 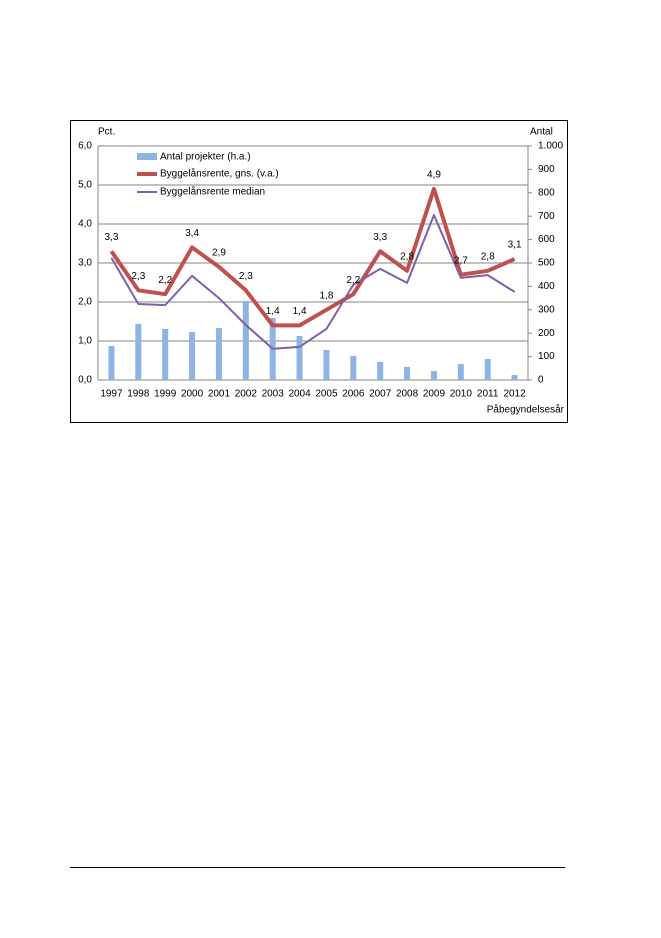 I want to click on y-tick-label: 2,0, so click(x=85, y=302).